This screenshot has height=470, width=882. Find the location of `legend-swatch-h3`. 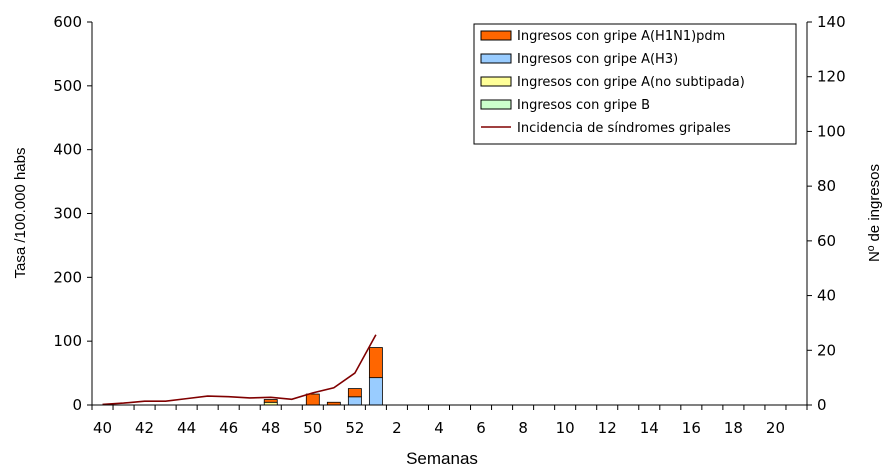

legend-swatch-h3 is located at coordinates (496, 58).